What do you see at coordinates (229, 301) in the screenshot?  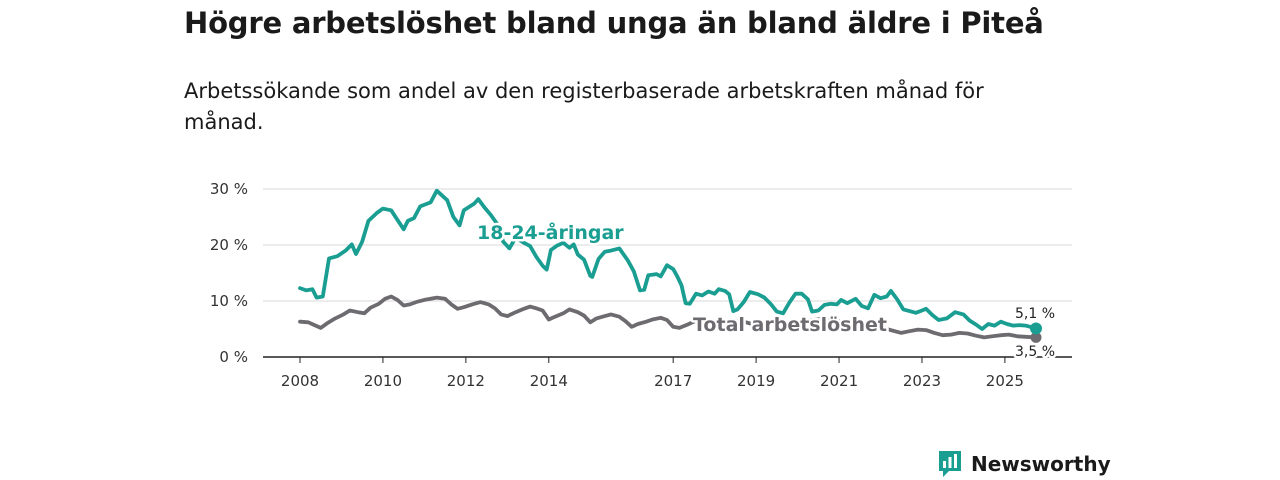 I see `y-tick-label: 10 %` at bounding box center [229, 301].